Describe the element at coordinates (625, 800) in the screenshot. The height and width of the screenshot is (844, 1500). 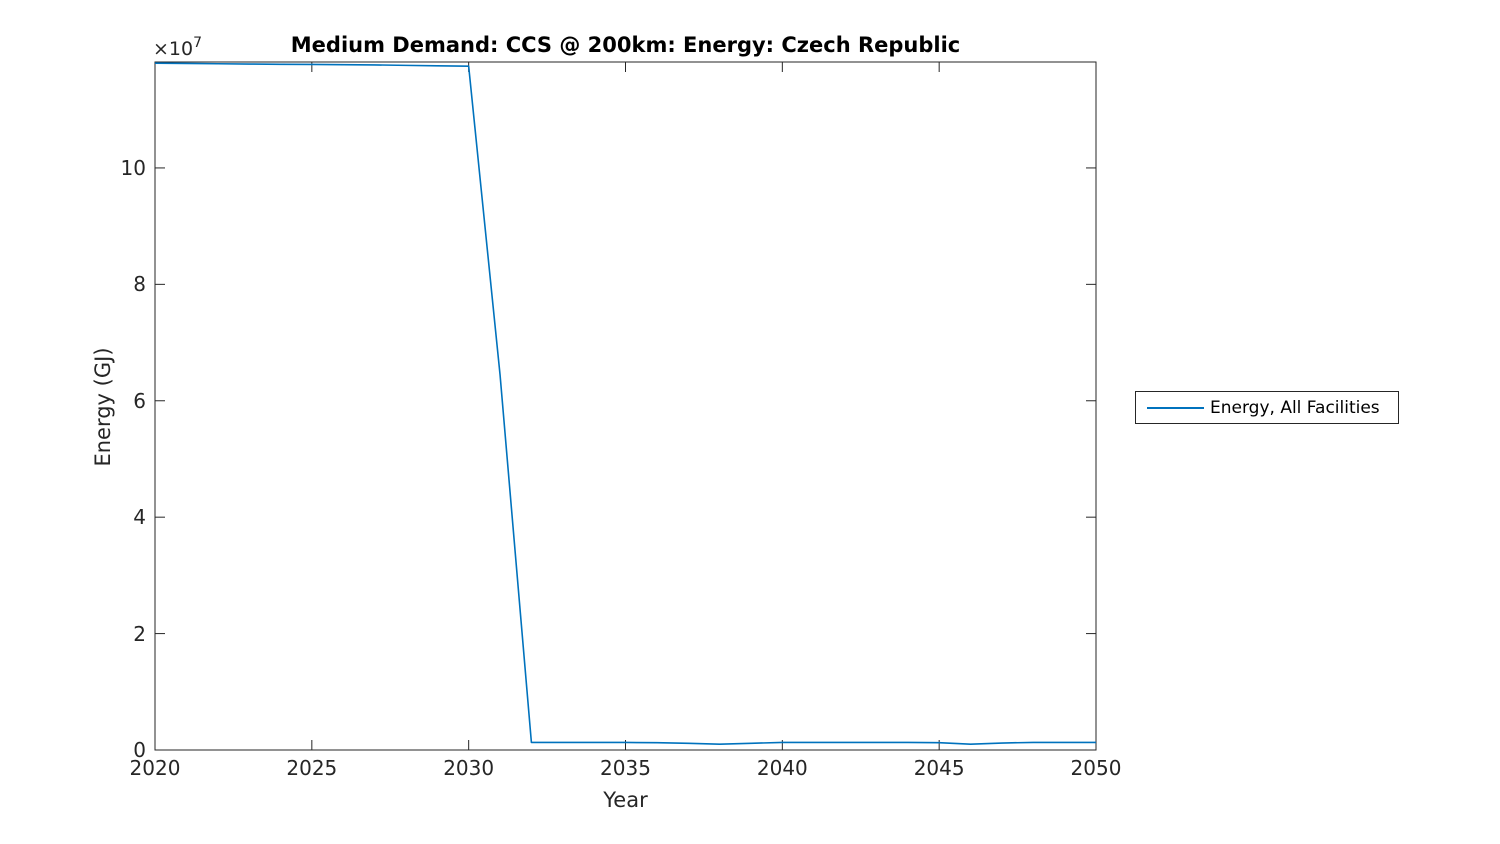
I see `x-axis-label: Year` at that location.